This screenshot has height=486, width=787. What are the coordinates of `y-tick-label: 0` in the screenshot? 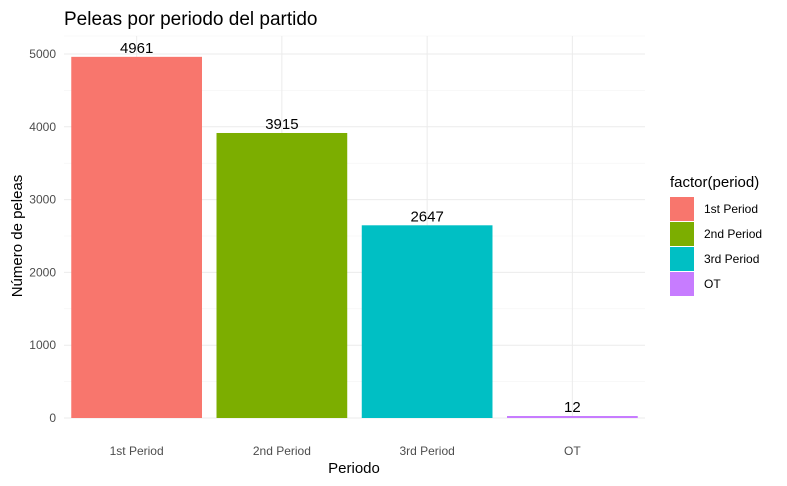 It's located at (52, 418).